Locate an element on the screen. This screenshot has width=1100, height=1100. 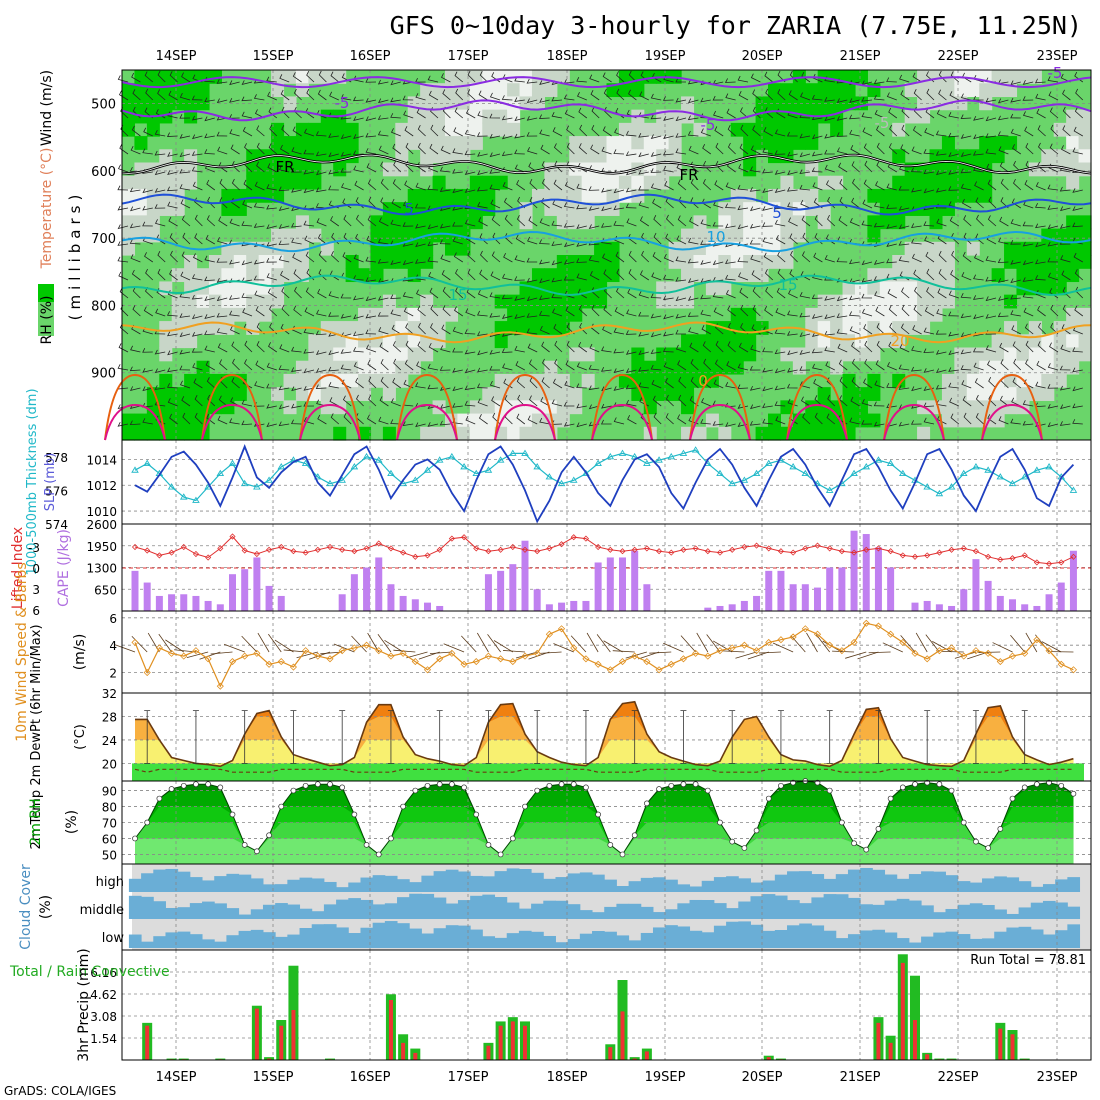
date-label-bottom: 17SEP is located at coordinates (468, 1077).